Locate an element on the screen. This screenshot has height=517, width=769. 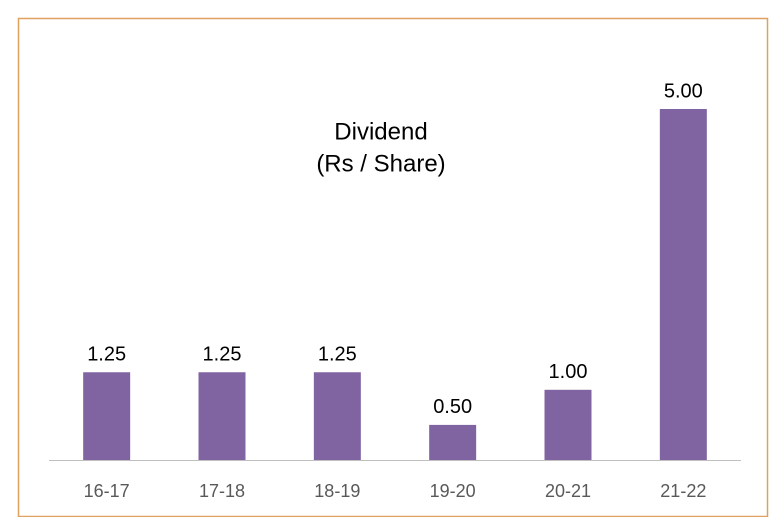
x-tick-label: 18-19 is located at coordinates (337, 491).